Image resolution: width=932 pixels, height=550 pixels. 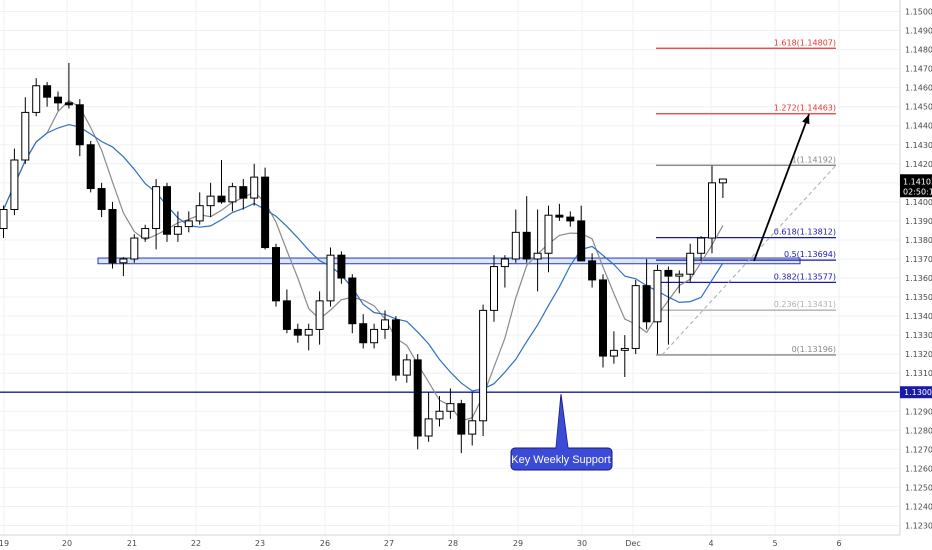 What do you see at coordinates (918, 487) in the screenshot?
I see `price-tick-label: 1.12500` at bounding box center [918, 487].